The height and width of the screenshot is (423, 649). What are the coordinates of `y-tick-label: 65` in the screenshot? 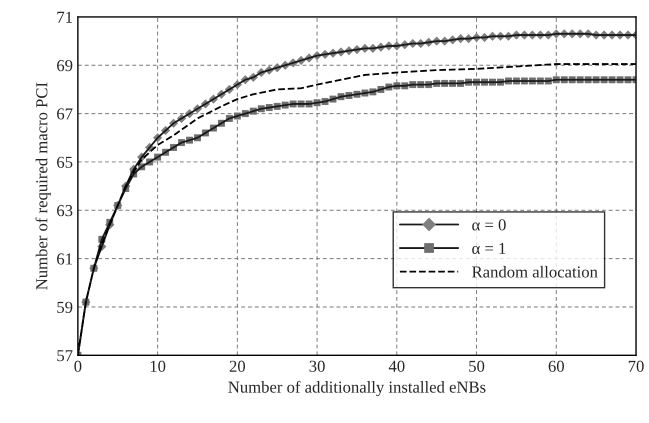 It's located at (64, 162).